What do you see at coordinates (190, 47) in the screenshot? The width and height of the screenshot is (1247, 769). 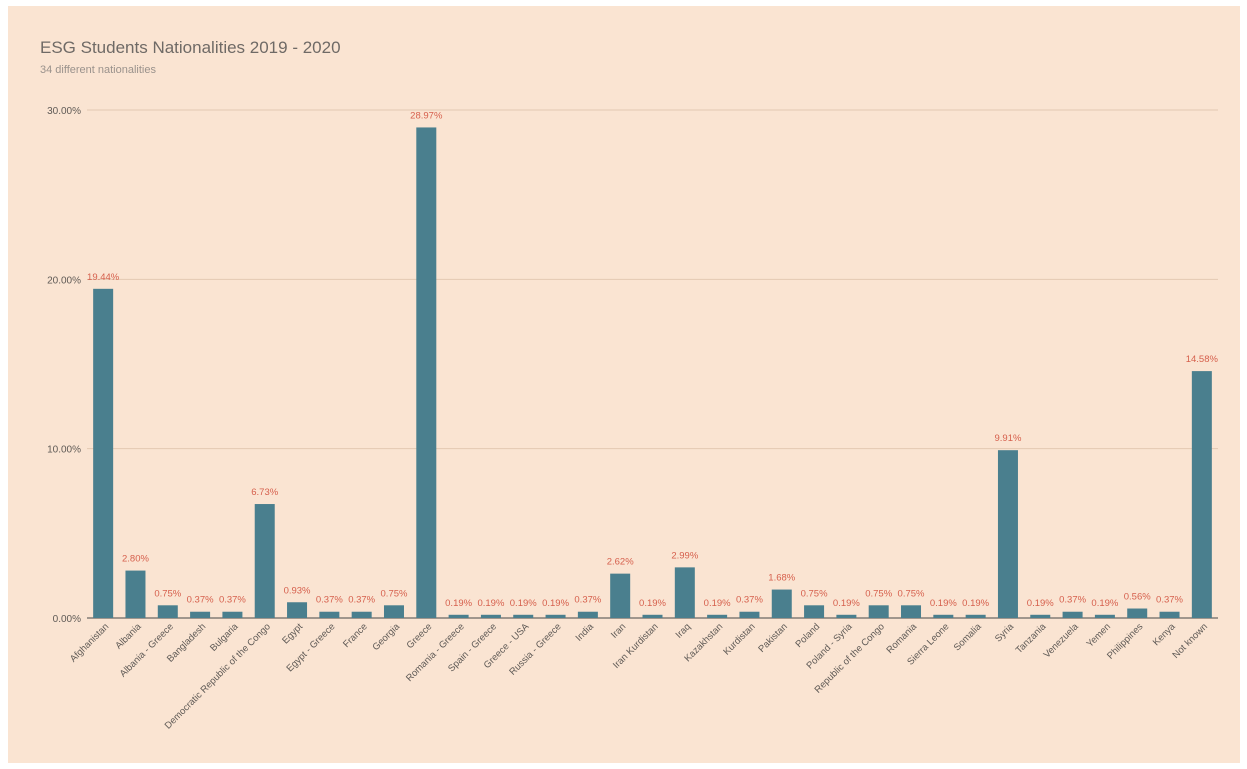 I see `chart-title: ESG Students Nationalities 2019 - 2020` at bounding box center [190, 47].